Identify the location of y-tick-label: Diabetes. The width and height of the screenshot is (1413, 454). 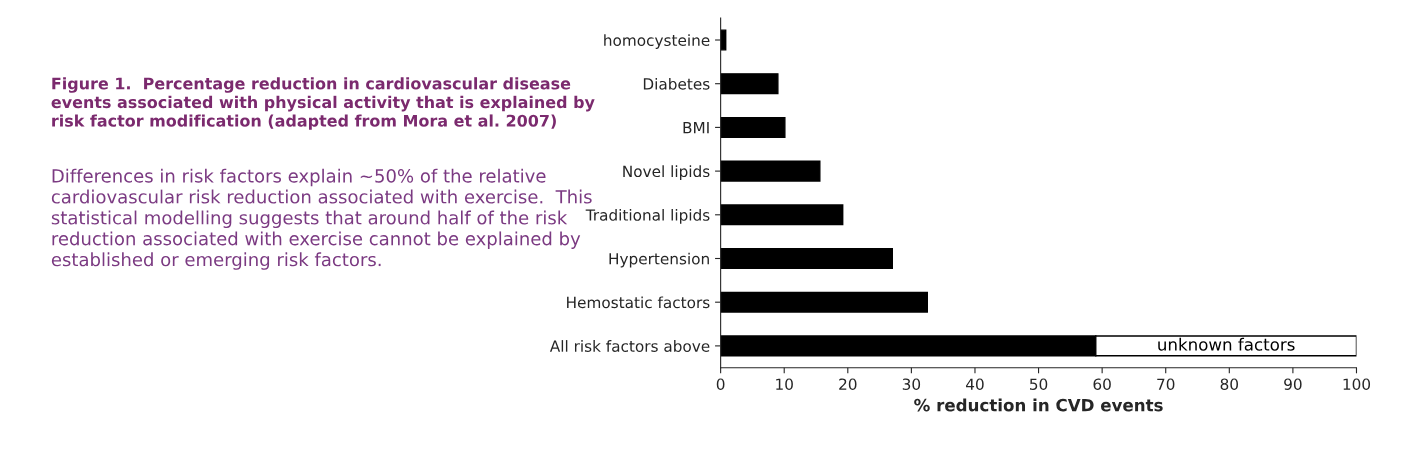
(676, 83).